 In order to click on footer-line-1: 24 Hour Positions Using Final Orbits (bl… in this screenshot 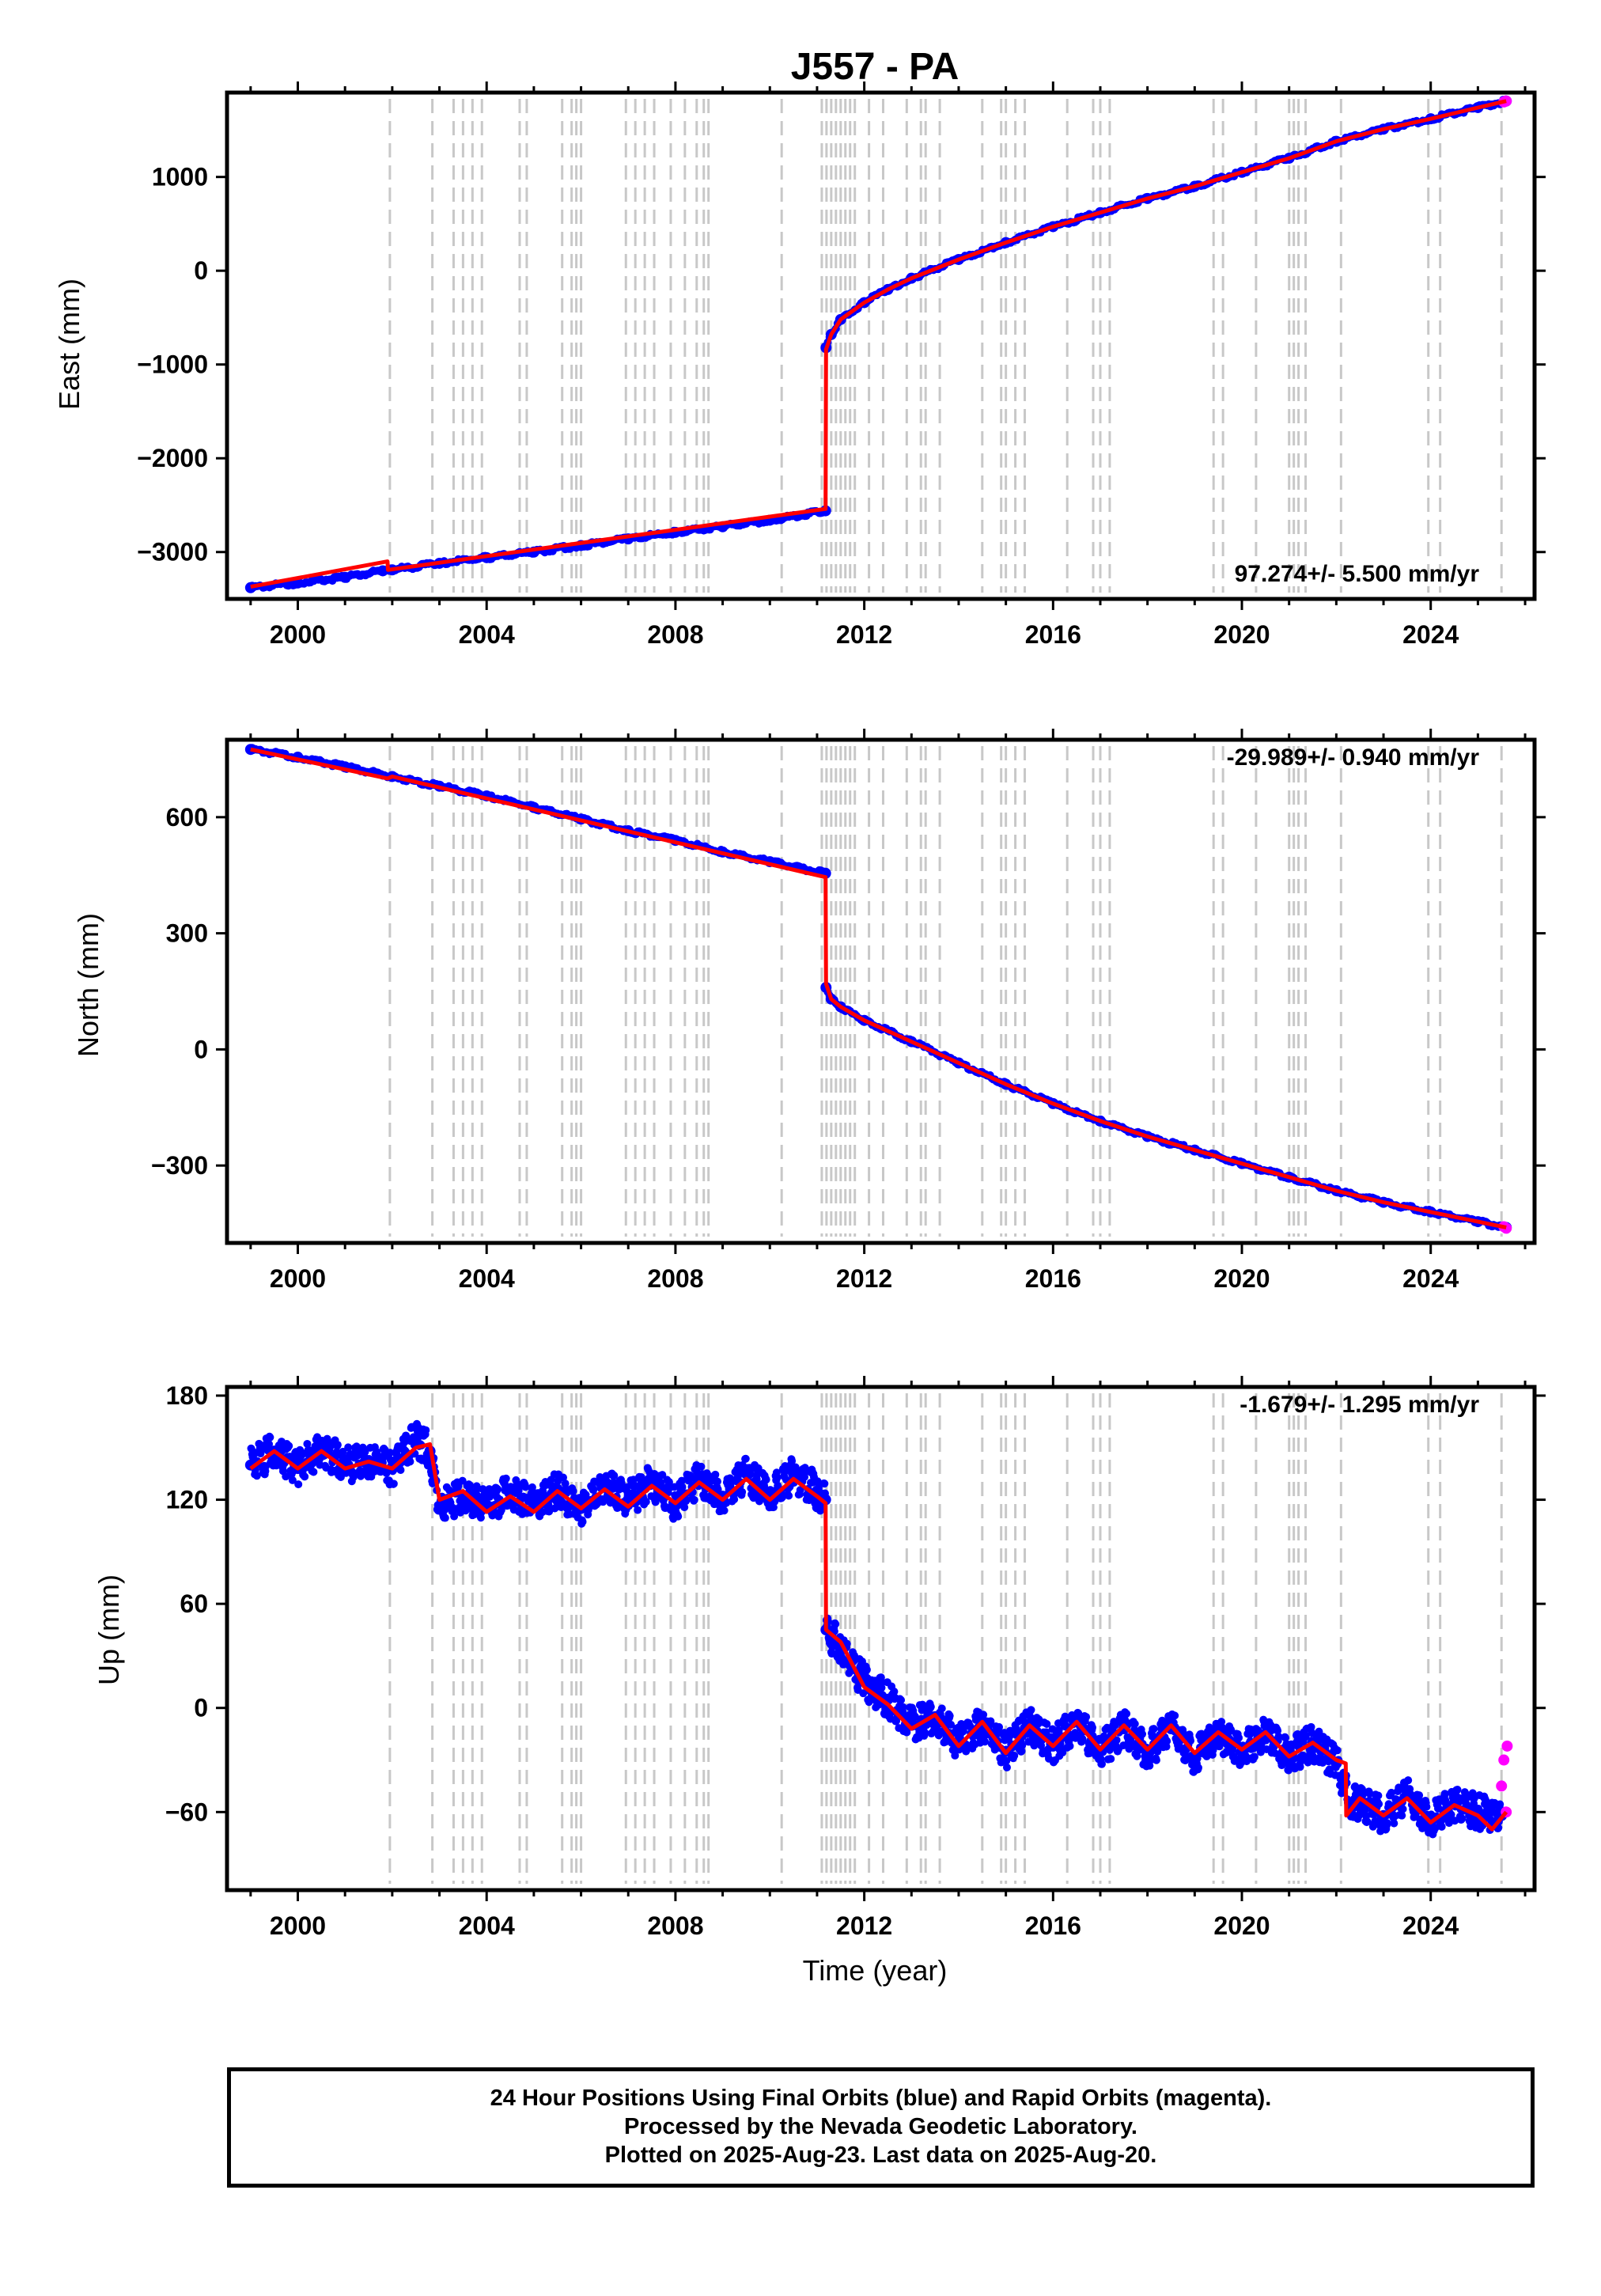, I will do `click(881, 2098)`.